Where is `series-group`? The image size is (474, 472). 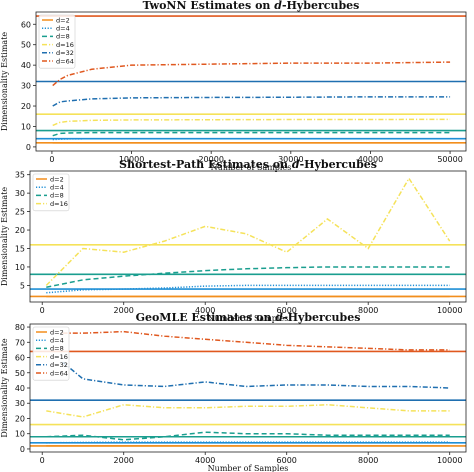 series-group is located at coordinates (251, 102).